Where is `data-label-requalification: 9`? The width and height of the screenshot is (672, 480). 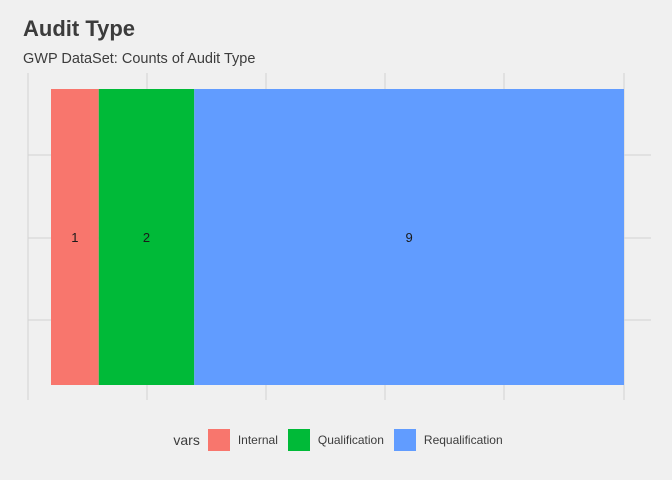
data-label-requalification: 9 is located at coordinates (409, 237).